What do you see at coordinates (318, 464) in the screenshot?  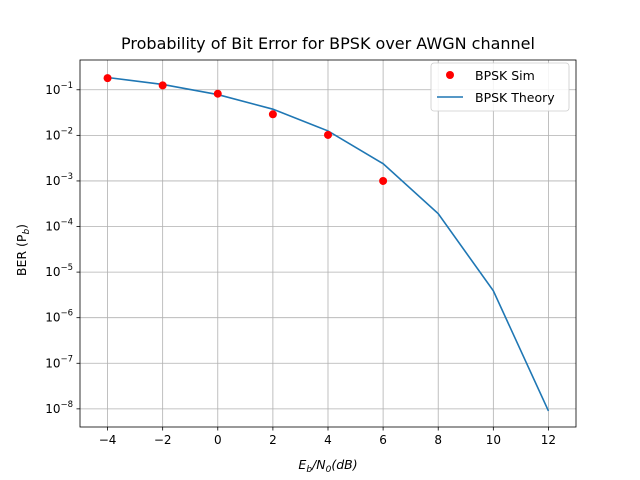 I see `x-axis-label-mid: /N` at bounding box center [318, 464].